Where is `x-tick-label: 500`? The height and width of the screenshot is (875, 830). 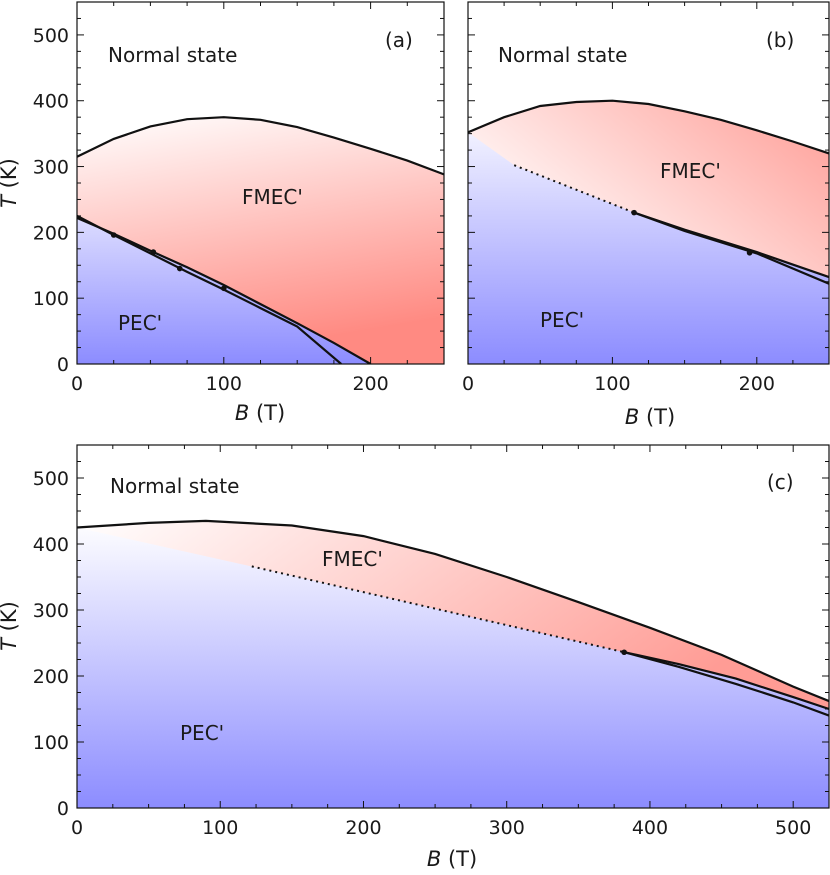 x-tick-label: 500 is located at coordinates (793, 828).